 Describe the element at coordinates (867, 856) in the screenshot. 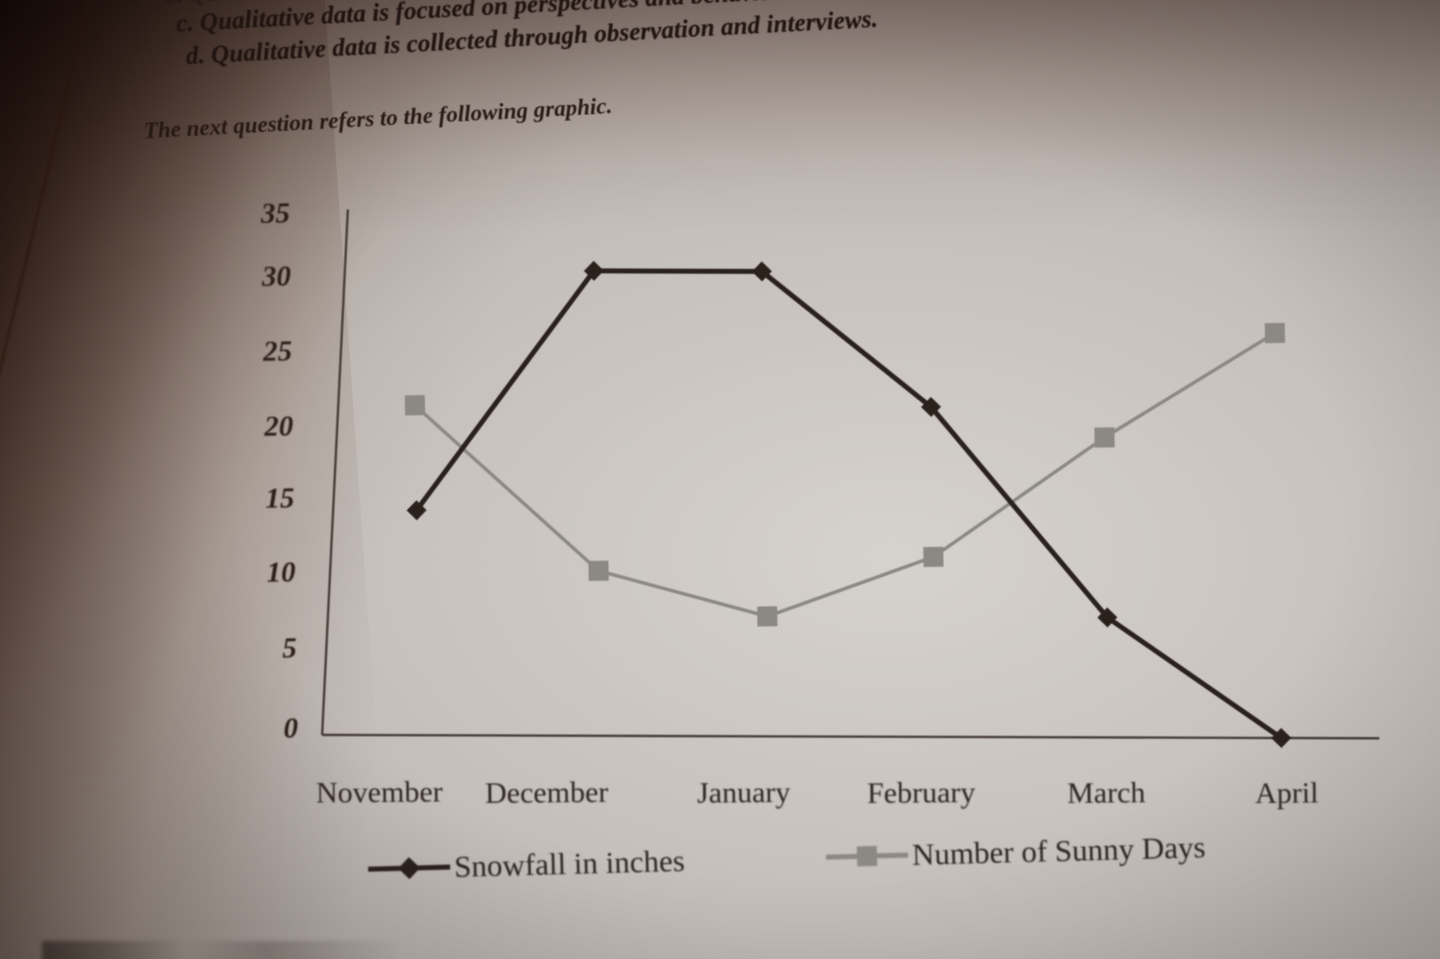

I see `legend-square-marker-icon` at that location.